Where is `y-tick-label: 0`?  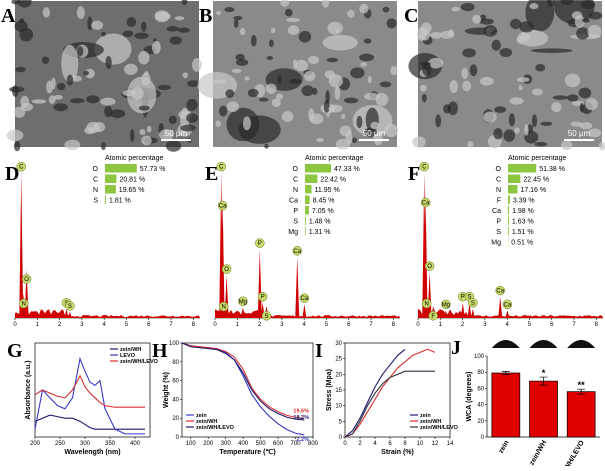 y-tick-label: 0 is located at coordinates (483, 438).